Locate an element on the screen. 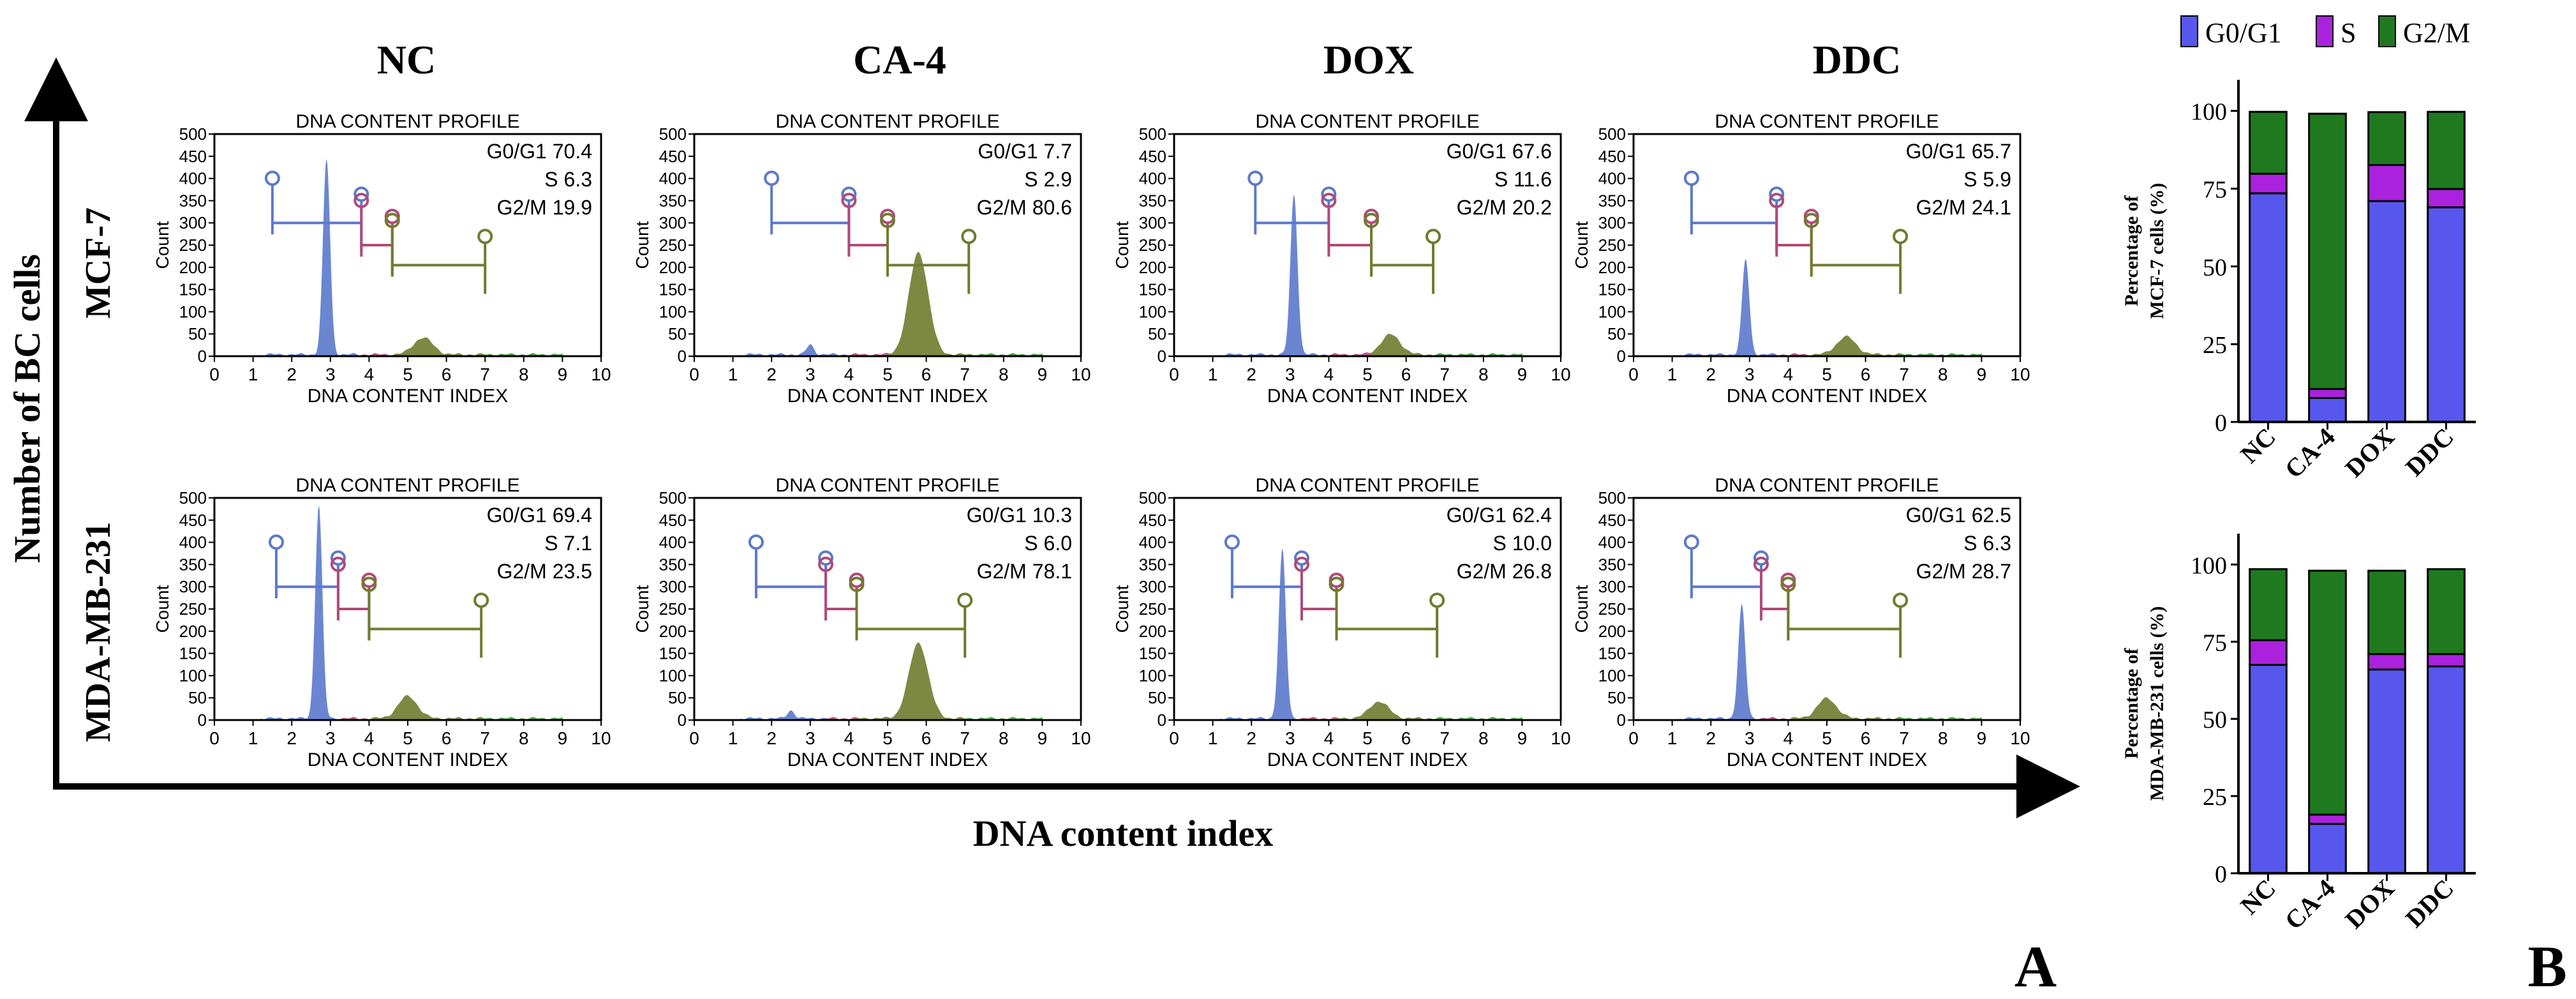 This screenshot has height=999, width=2576. histogram-stat-g2-m: G2/M 28.7 is located at coordinates (1963, 572).